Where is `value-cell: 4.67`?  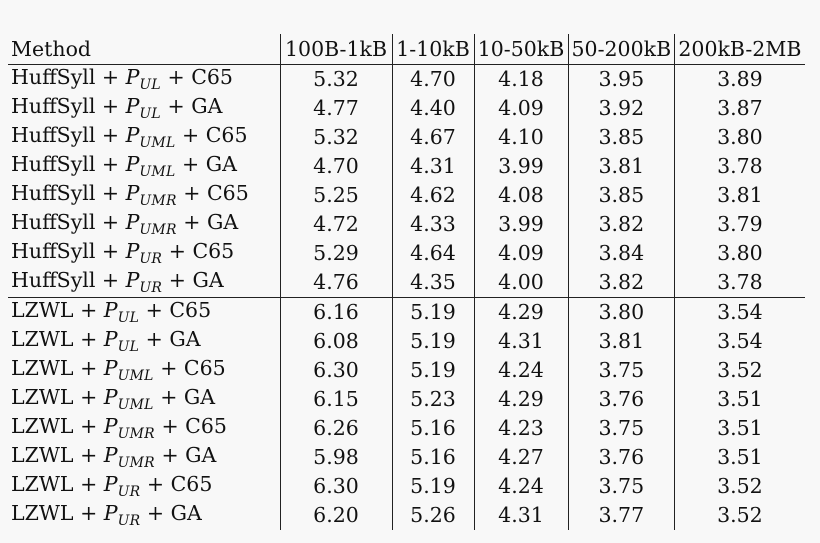
value-cell: 4.67 is located at coordinates (432, 137).